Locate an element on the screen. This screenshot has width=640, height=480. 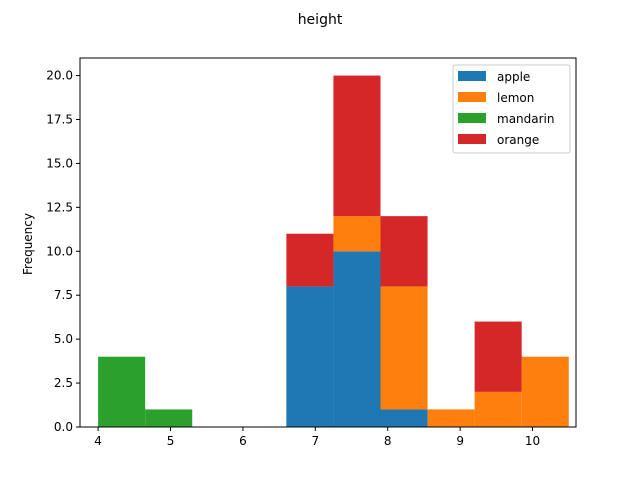
chart-title: height is located at coordinates (320, 20).